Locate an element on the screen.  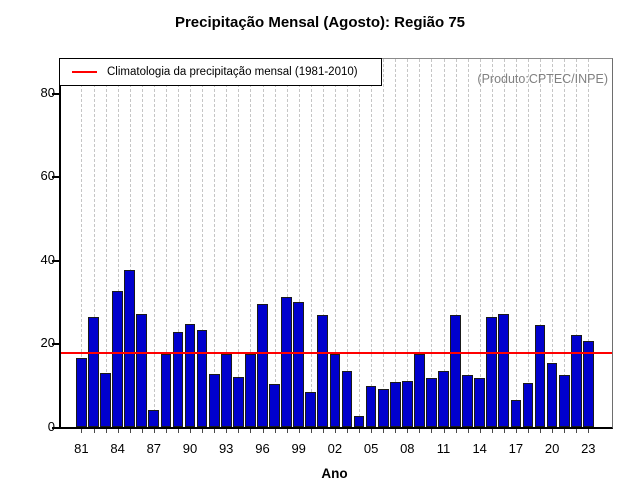
x-tick-label: 05 is located at coordinates (371, 448).